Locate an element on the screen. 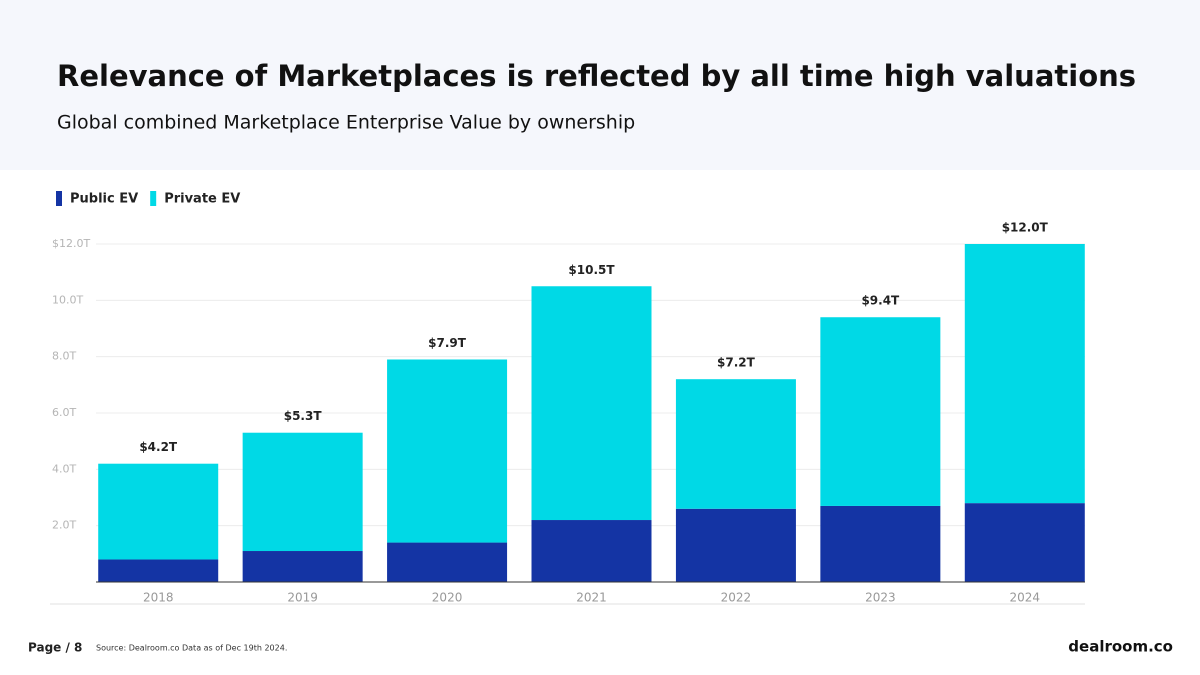 The height and width of the screenshot is (675, 1200). y-tick-label: 4.0T is located at coordinates (64, 468).